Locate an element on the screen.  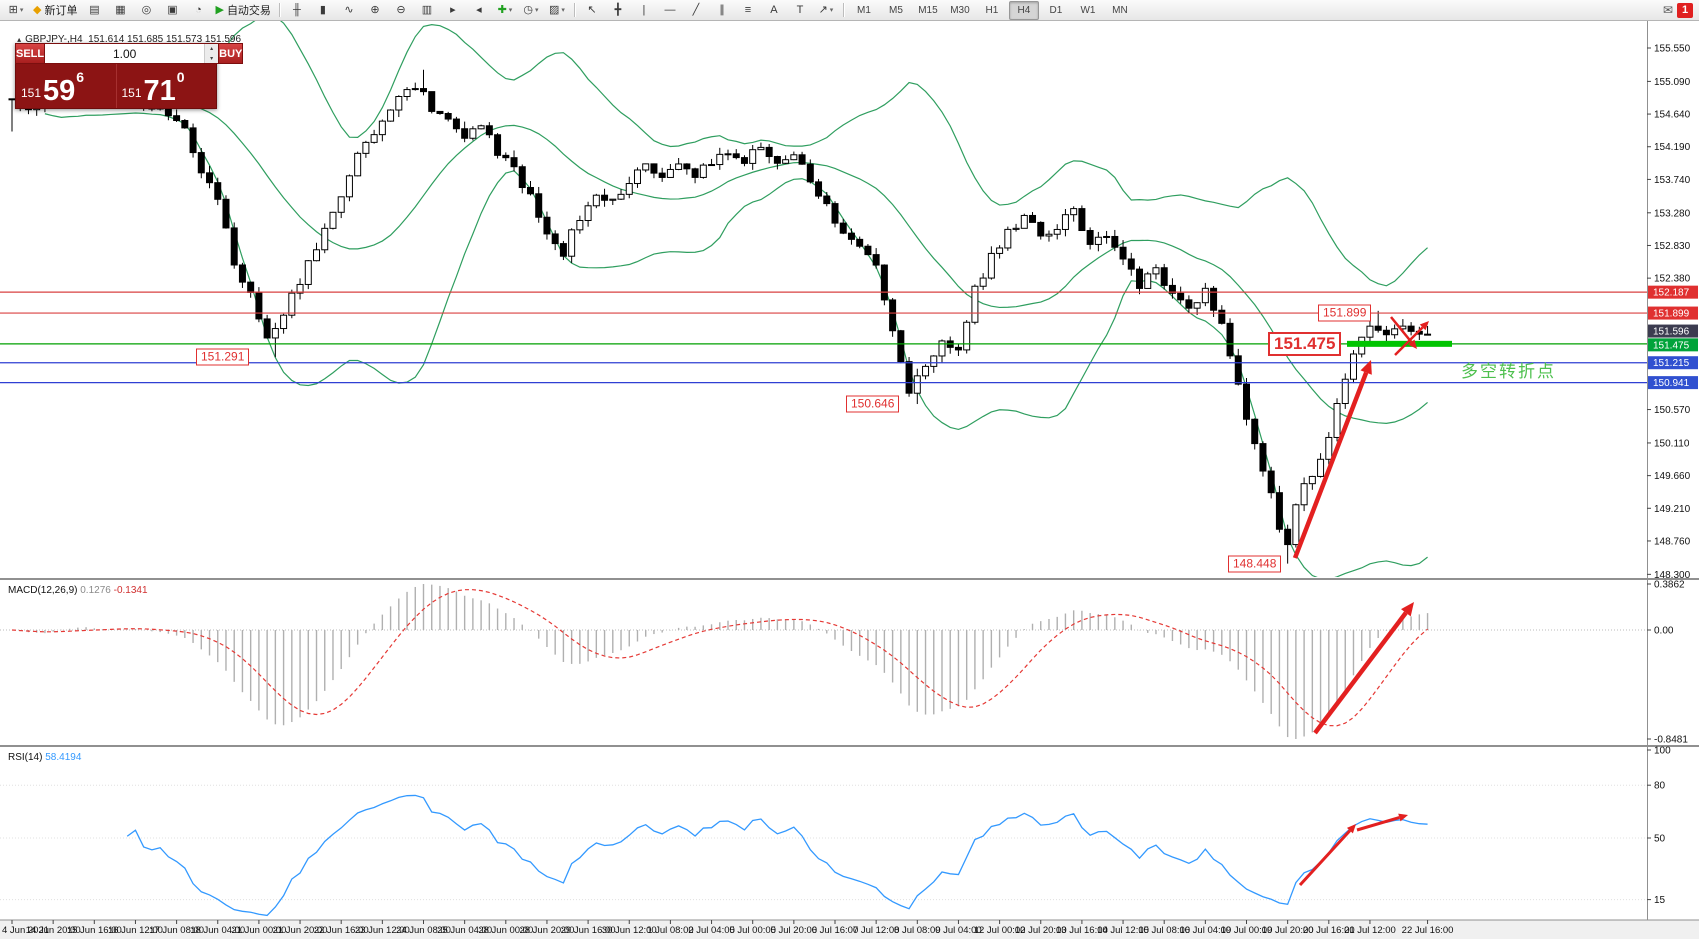
auto-scroll-button: ▸ is located at coordinates (453, 10).